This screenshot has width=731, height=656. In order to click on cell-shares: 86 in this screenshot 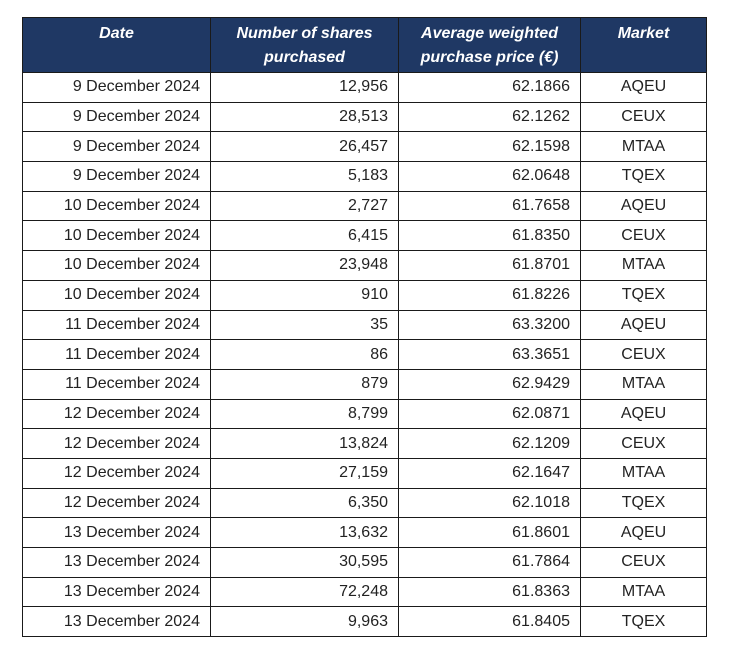, I will do `click(304, 354)`.